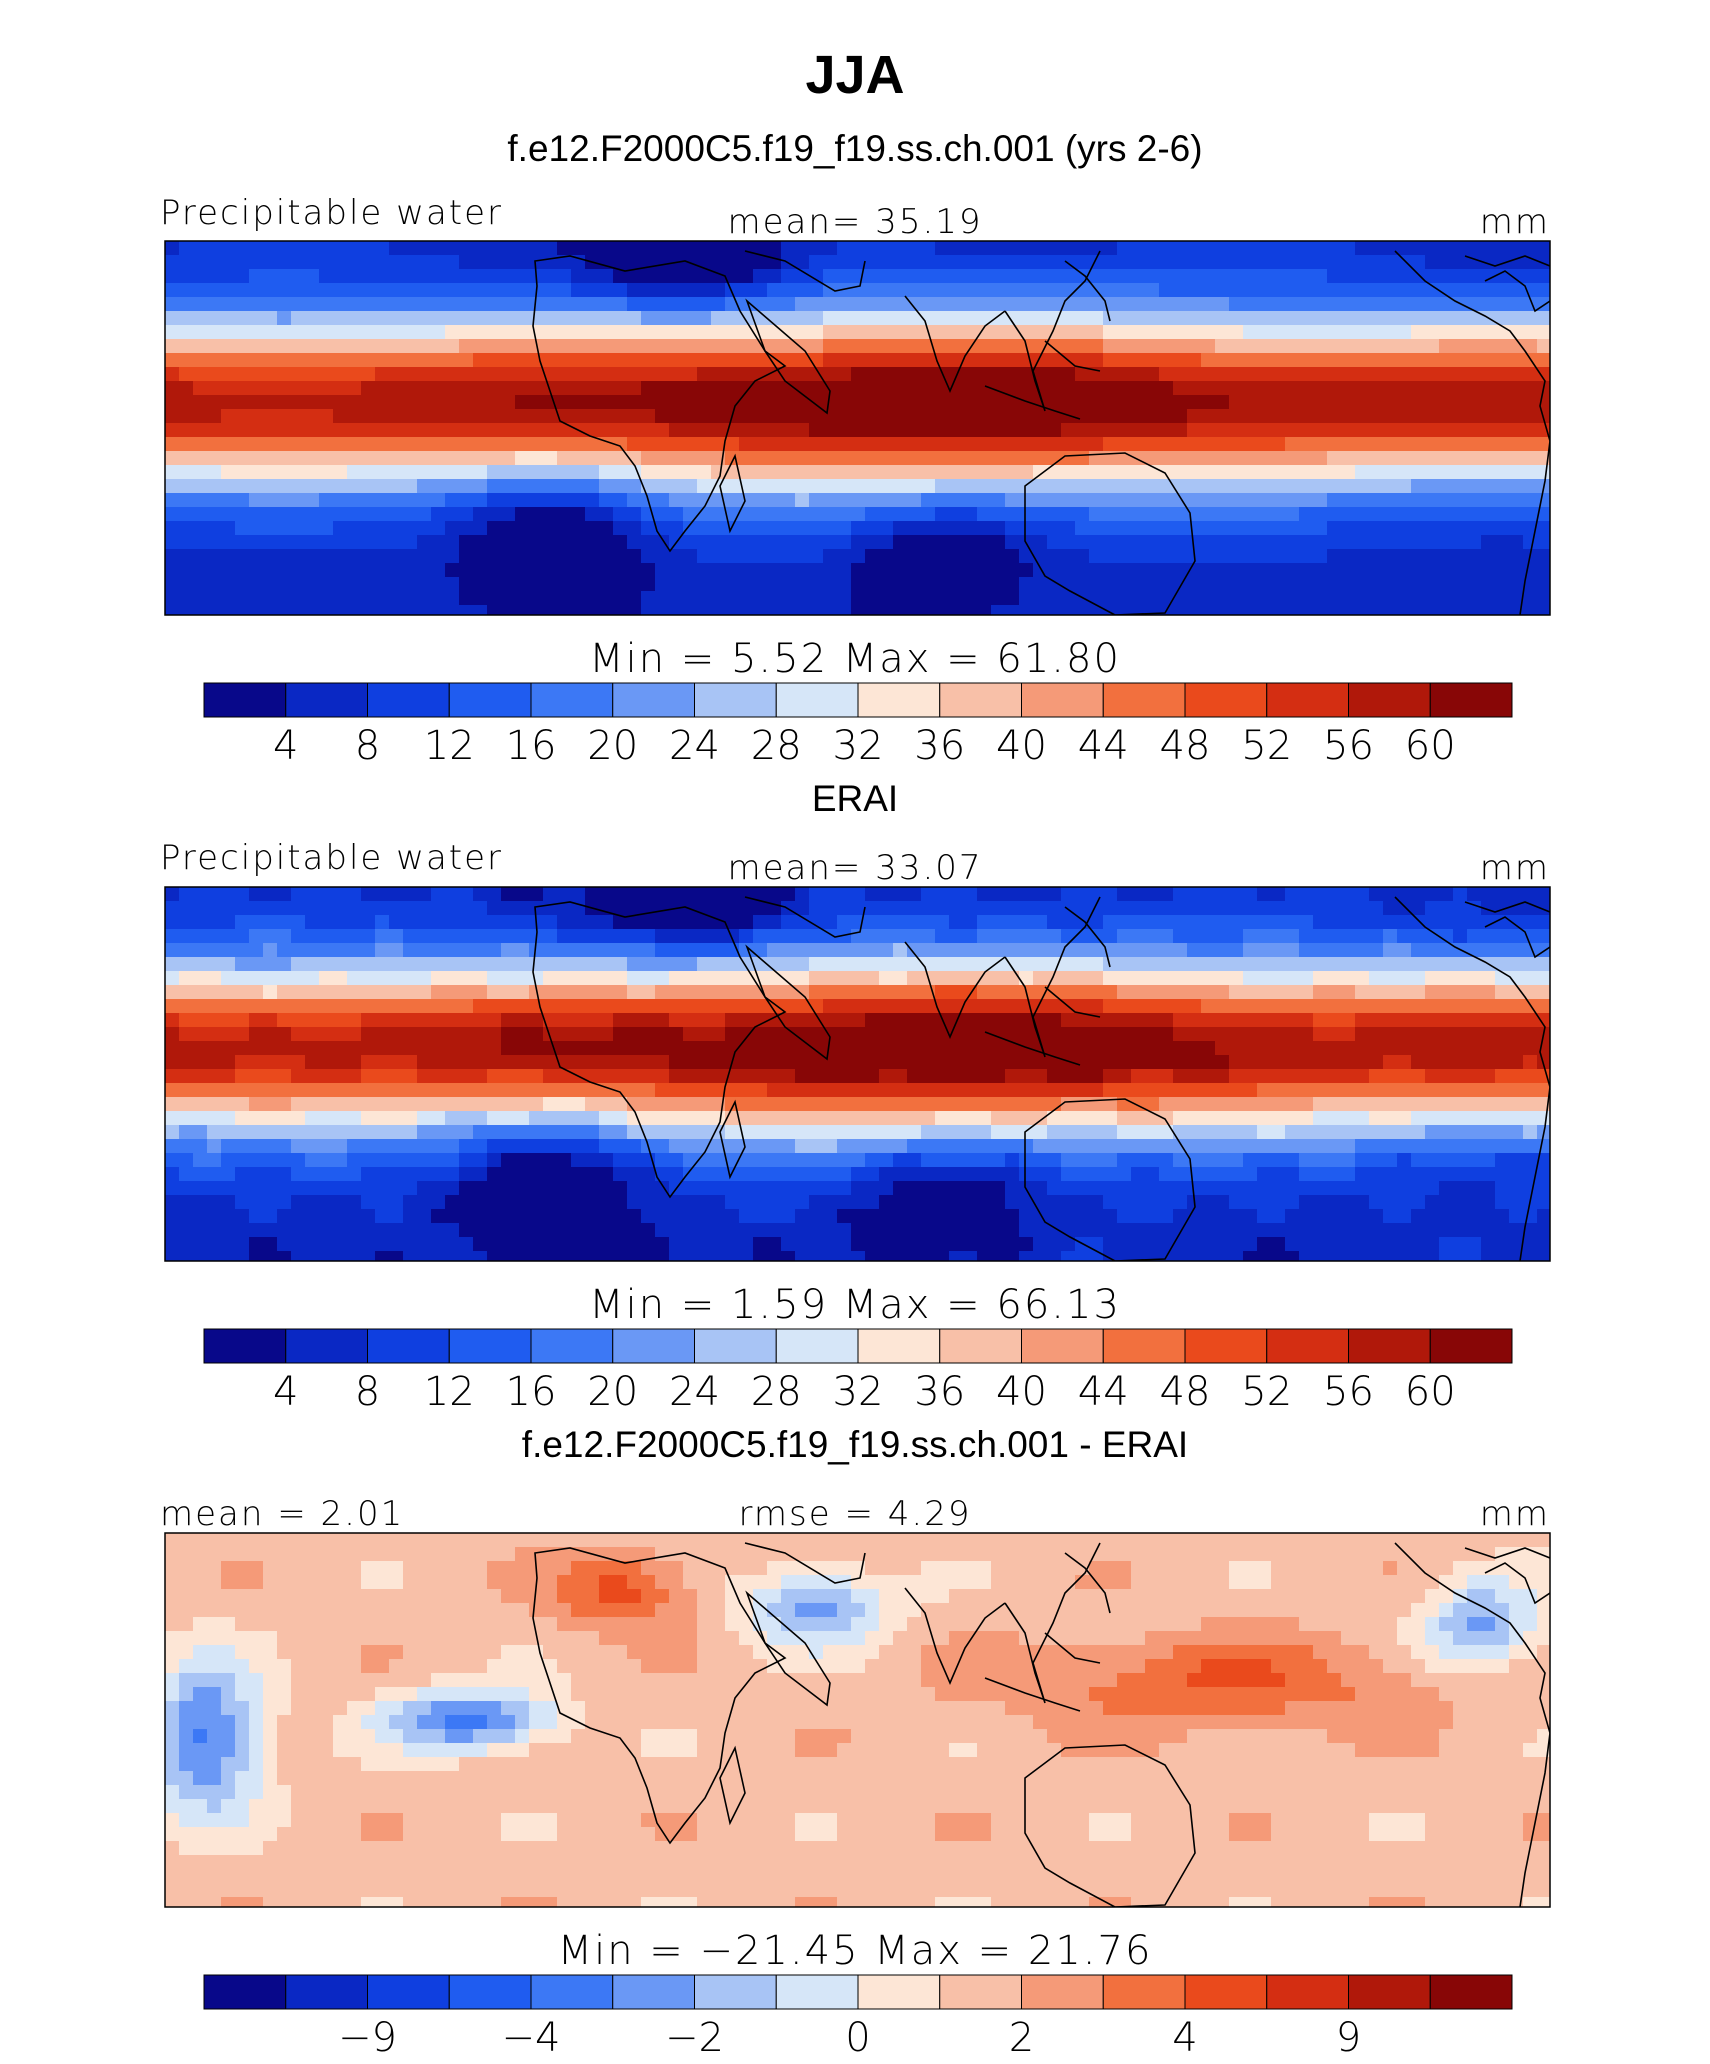 This screenshot has height=2064, width=1710. I want to click on colorbar-tick-label: 0, so click(857, 2038).